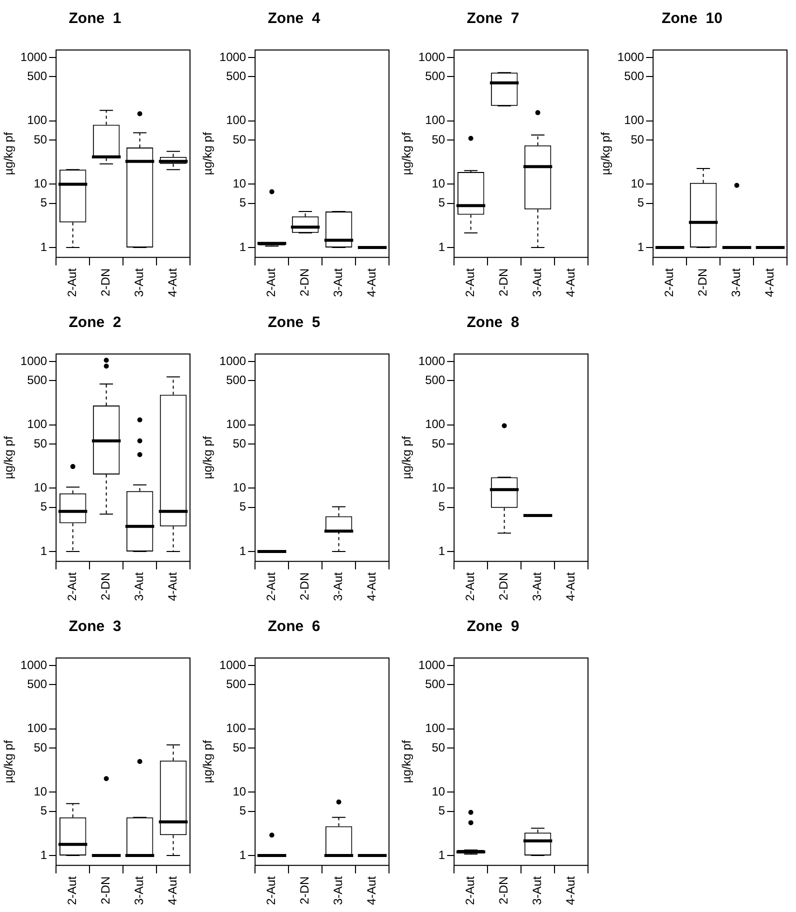 This screenshot has height=912, width=796. Describe the element at coordinates (294, 627) in the screenshot. I see `chart-title: Zone 6` at that location.